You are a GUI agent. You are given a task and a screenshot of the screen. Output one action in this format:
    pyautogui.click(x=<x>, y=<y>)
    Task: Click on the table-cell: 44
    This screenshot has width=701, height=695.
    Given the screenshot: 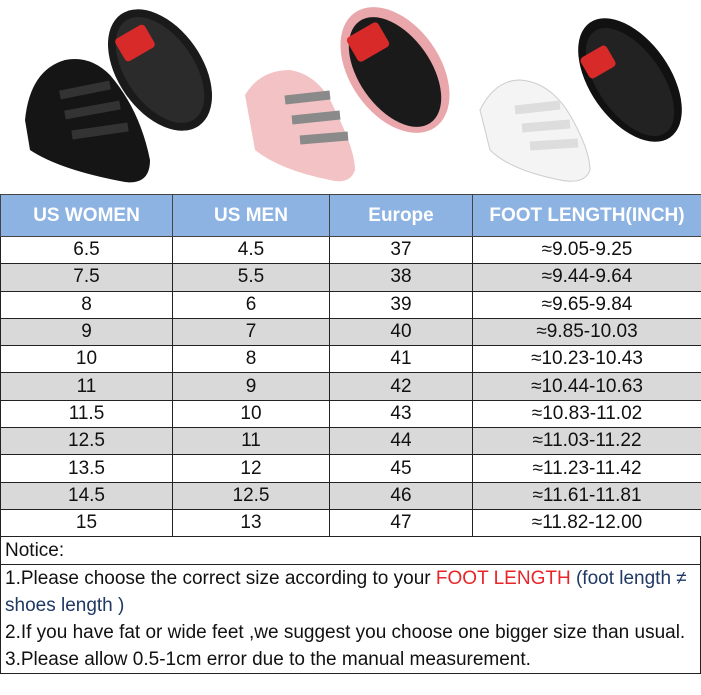 What is the action you would take?
    pyautogui.click(x=401, y=441)
    